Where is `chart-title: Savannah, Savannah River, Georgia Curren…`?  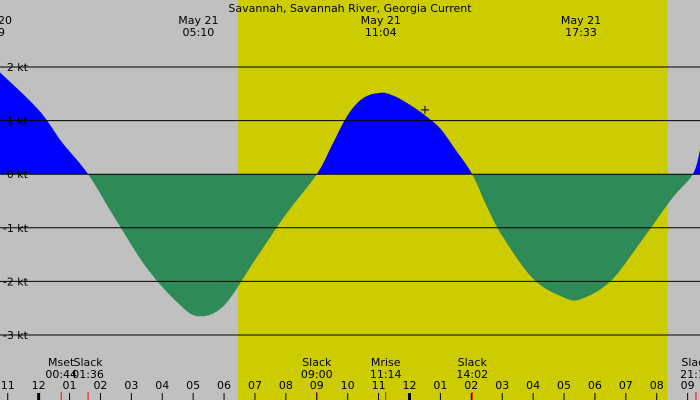
chart-title: Savannah, Savannah River, Georgia Curren… is located at coordinates (350, 8).